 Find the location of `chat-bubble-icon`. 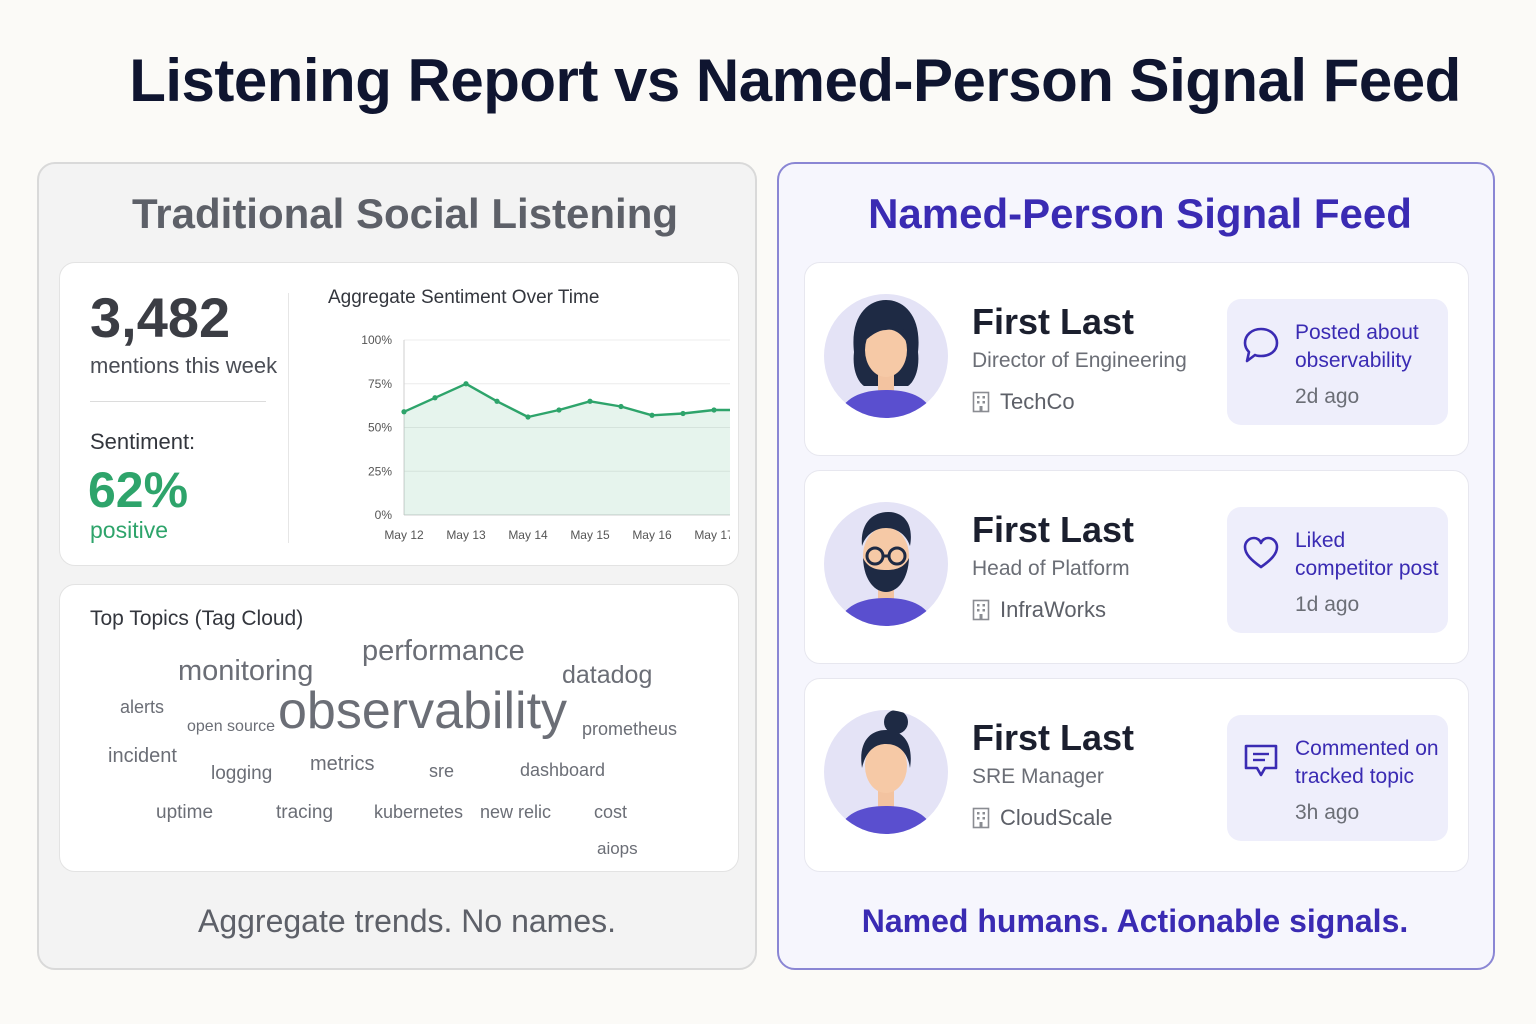

chat-bubble-icon is located at coordinates (1261, 345).